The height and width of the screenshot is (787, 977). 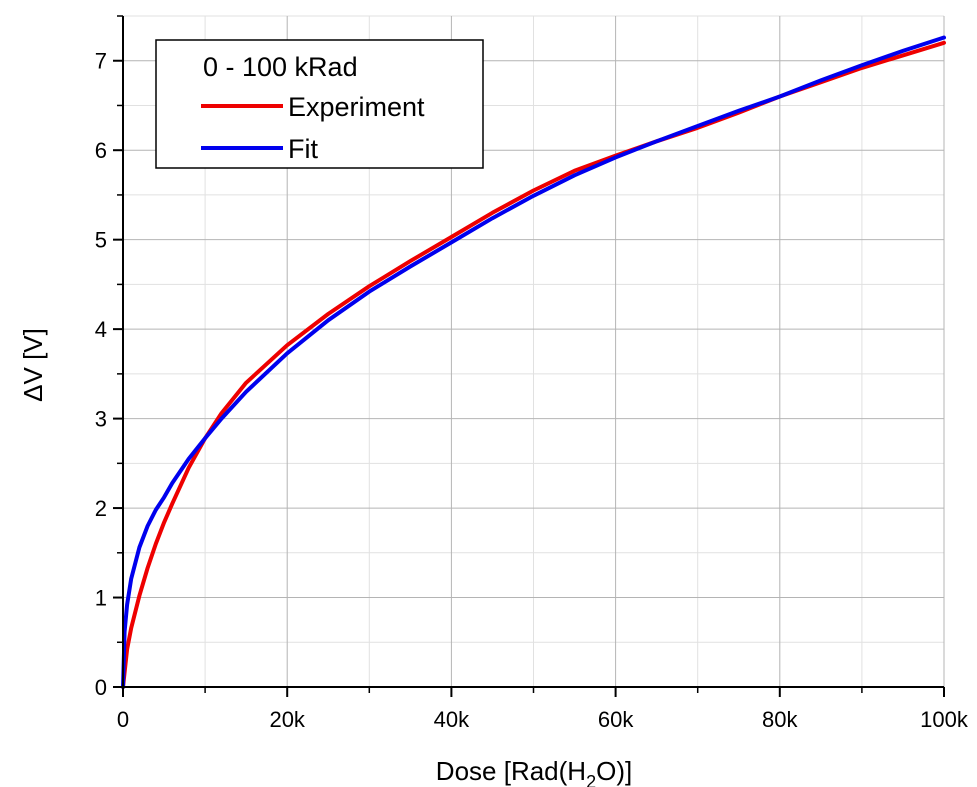 What do you see at coordinates (303, 149) in the screenshot?
I see `legend-label-fit: Fit` at bounding box center [303, 149].